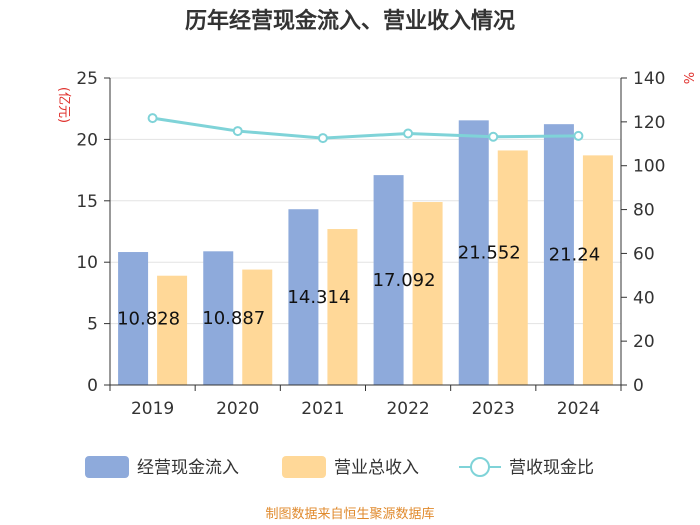  I want to click on x-tick-label: 2023, so click(493, 409).